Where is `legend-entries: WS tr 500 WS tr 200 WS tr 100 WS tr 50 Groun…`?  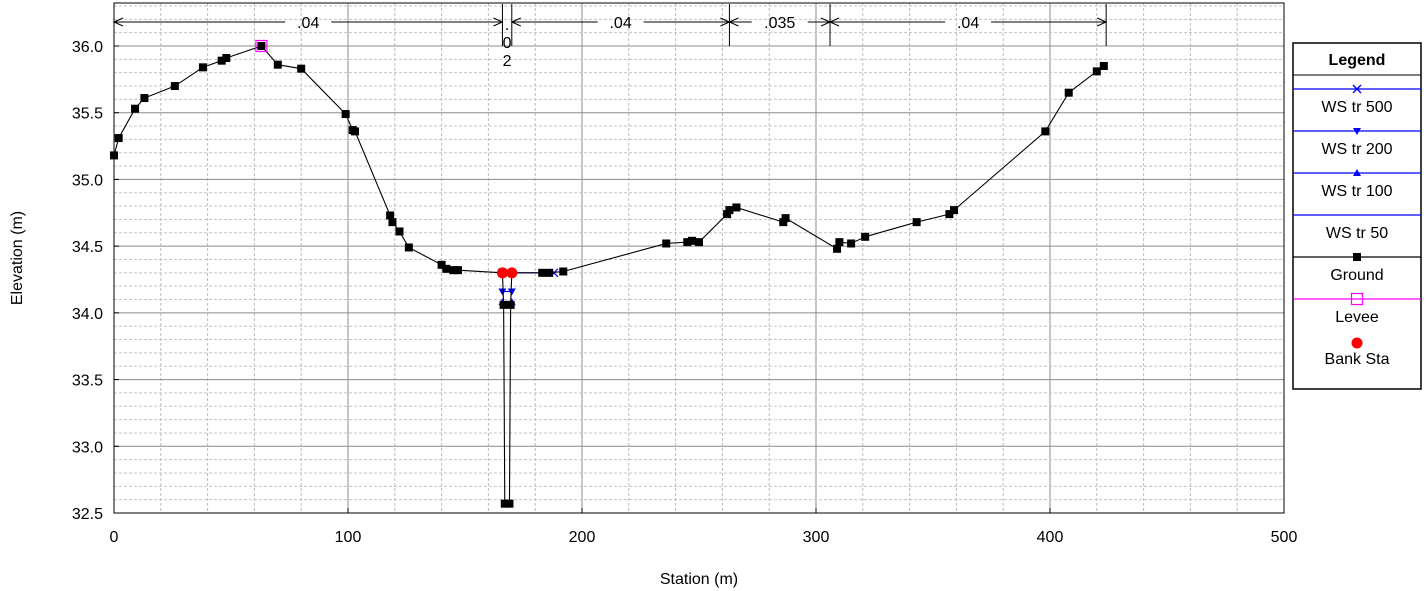 legend-entries: WS tr 500 WS tr 200 WS tr 100 WS tr 50 Groun… is located at coordinates (1357, 226).